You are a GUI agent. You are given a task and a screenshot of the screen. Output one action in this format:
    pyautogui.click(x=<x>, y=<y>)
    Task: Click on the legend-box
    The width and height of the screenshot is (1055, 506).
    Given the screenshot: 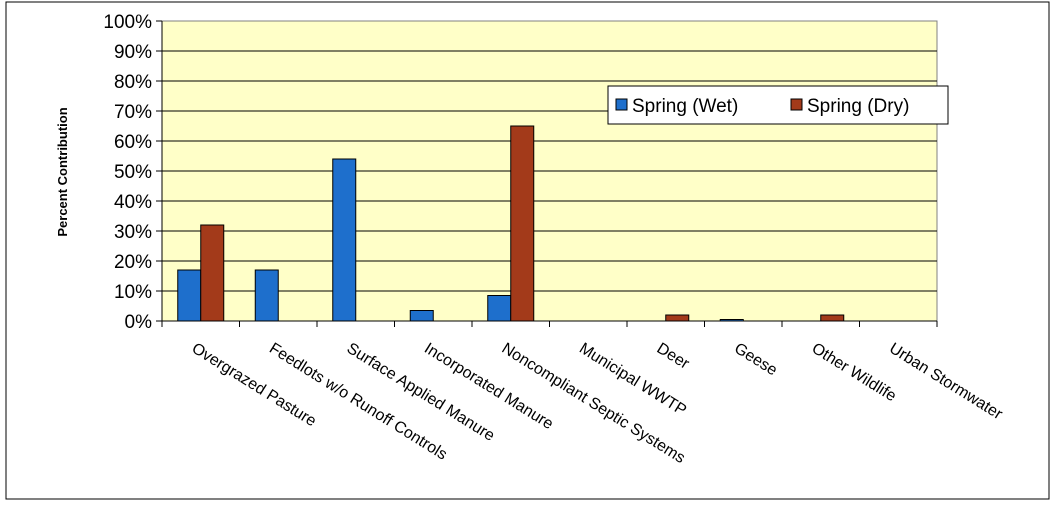 What is the action you would take?
    pyautogui.click(x=778, y=105)
    